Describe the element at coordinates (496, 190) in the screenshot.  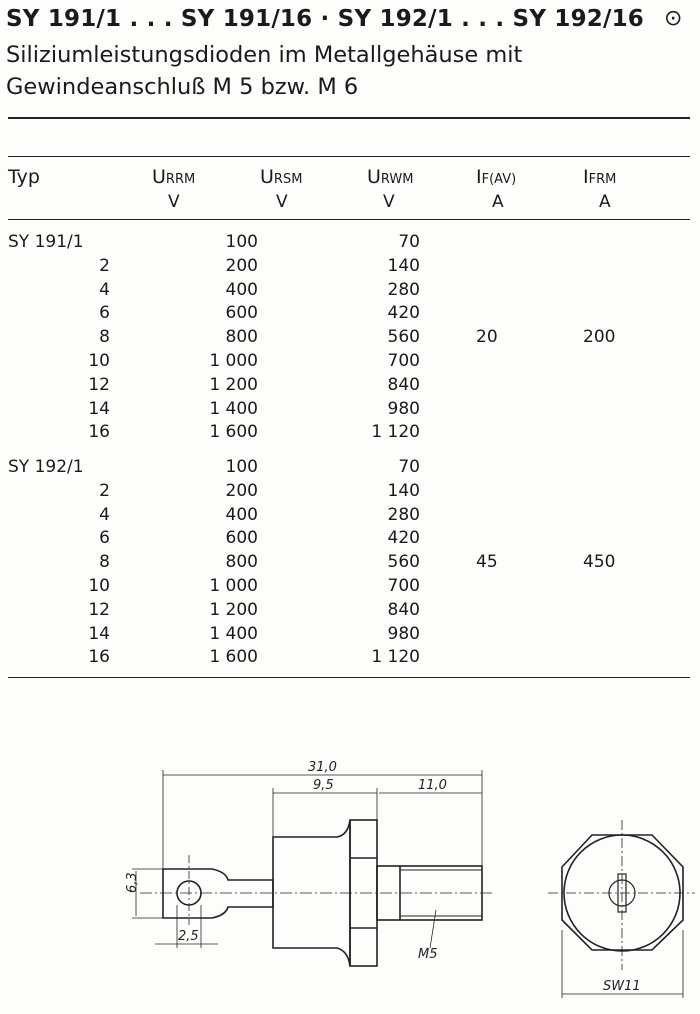
I see `column-header: IF(AV) A` at that location.